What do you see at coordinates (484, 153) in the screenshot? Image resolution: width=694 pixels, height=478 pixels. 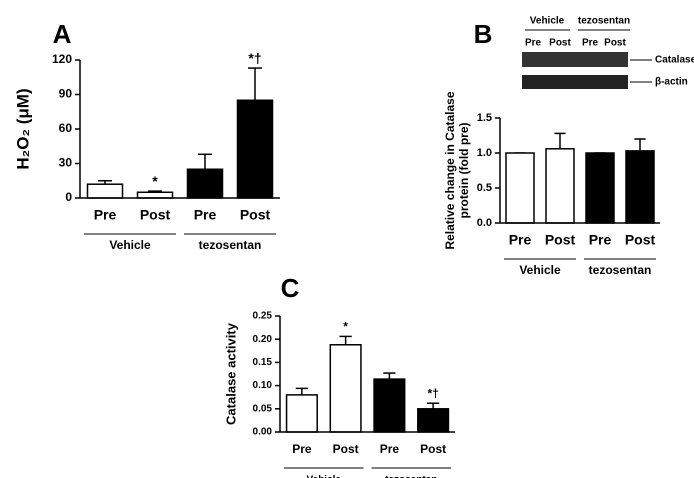 I see `y-tick-label: 1.0` at bounding box center [484, 153].